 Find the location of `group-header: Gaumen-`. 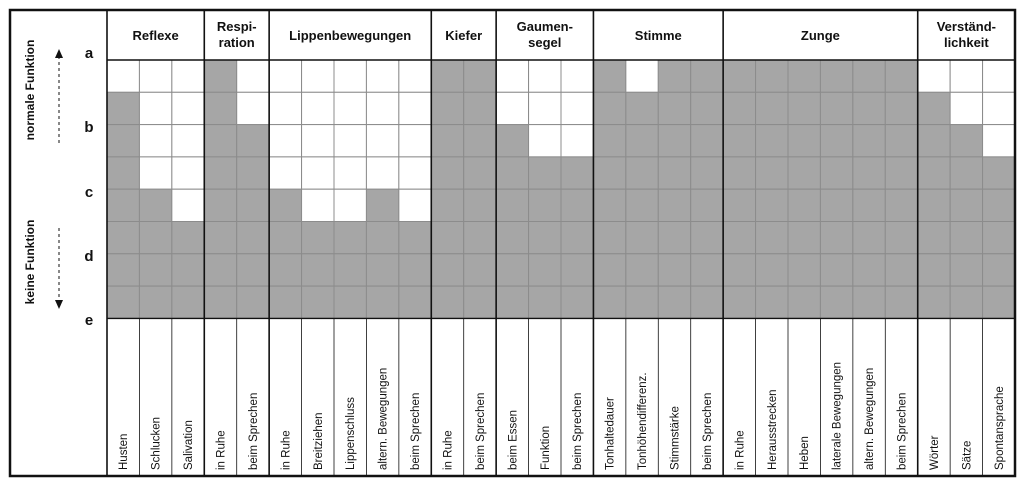

group-header: Gaumen- is located at coordinates (545, 26).